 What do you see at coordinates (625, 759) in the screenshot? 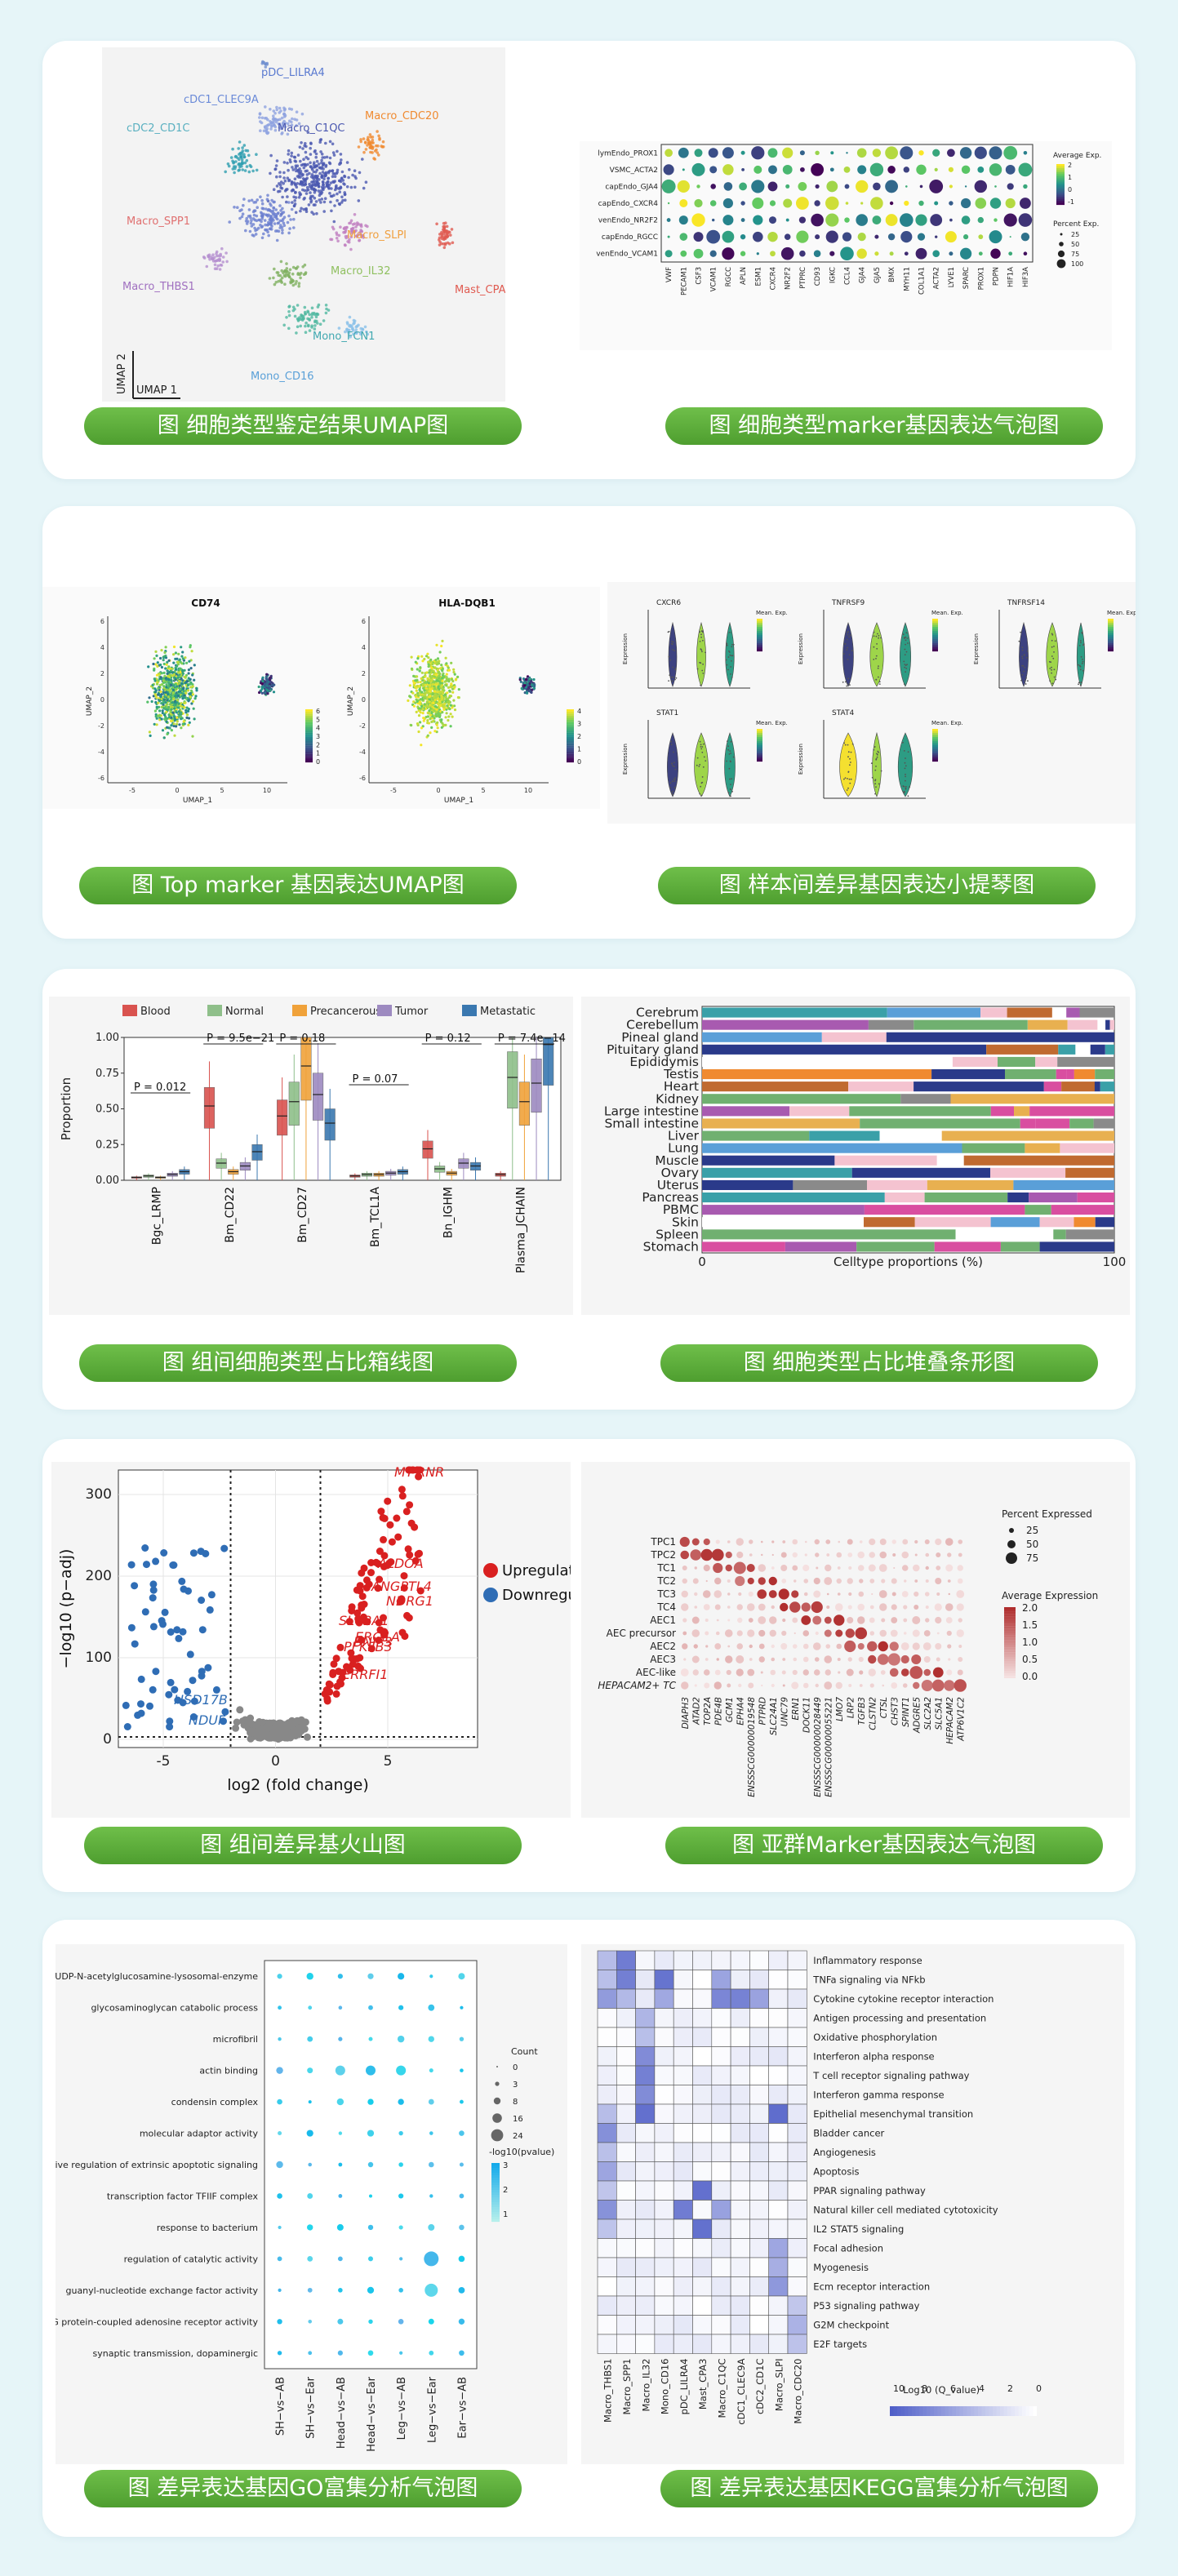
I see `violin-y-label: Expression` at bounding box center [625, 759].